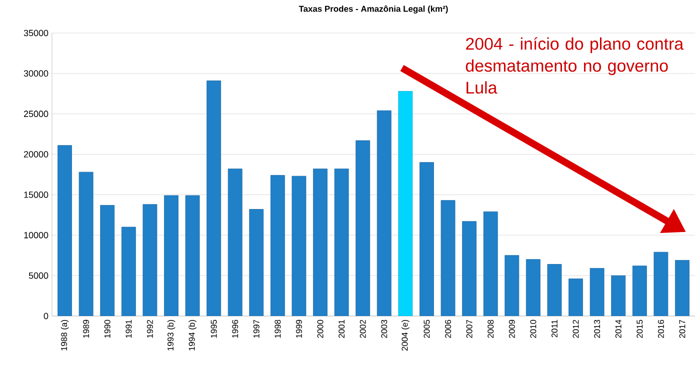  Describe the element at coordinates (277, 329) in the screenshot. I see `x-tick-label: 1998` at that location.